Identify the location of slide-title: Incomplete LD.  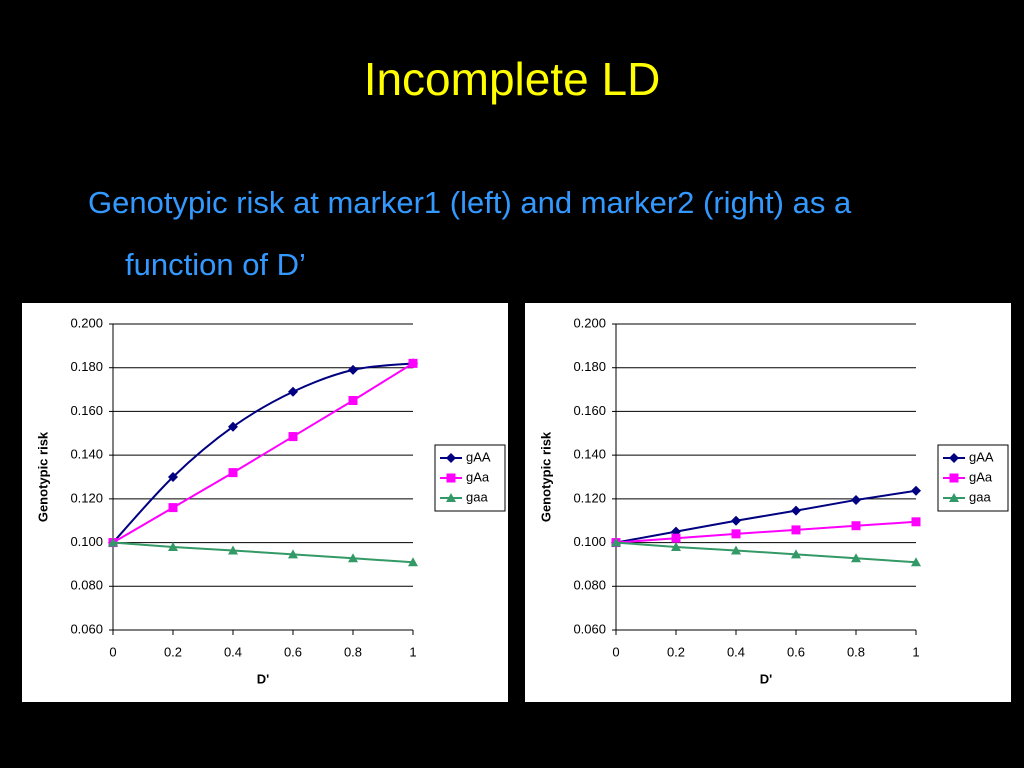
(512, 79).